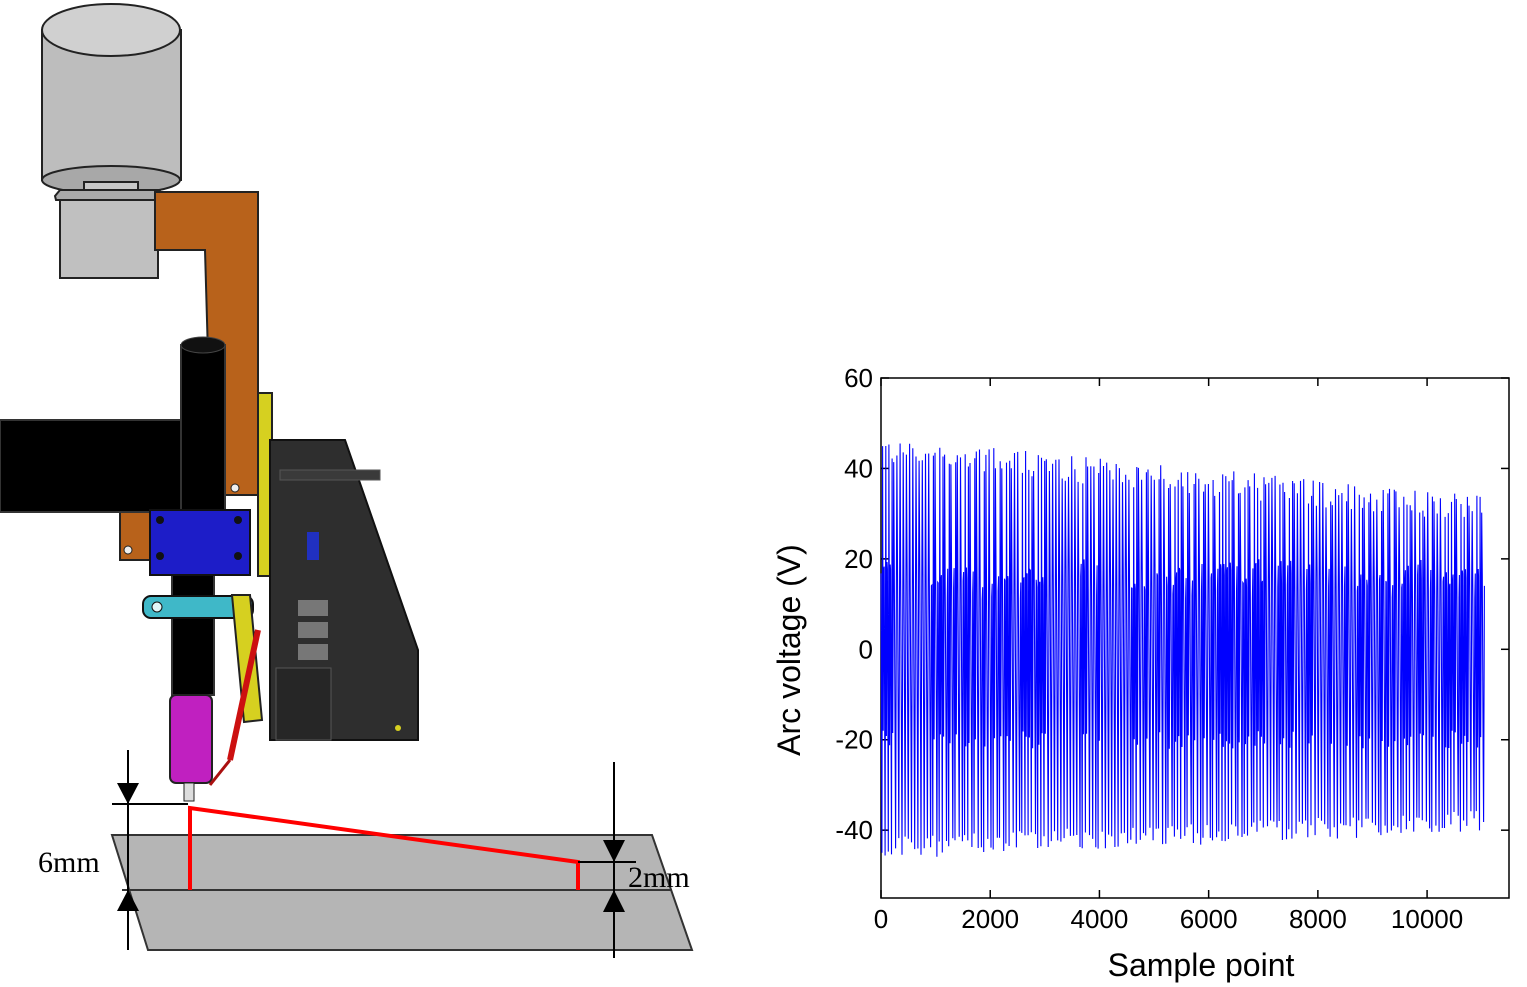  I want to click on dimension-left, so click(150, 850).